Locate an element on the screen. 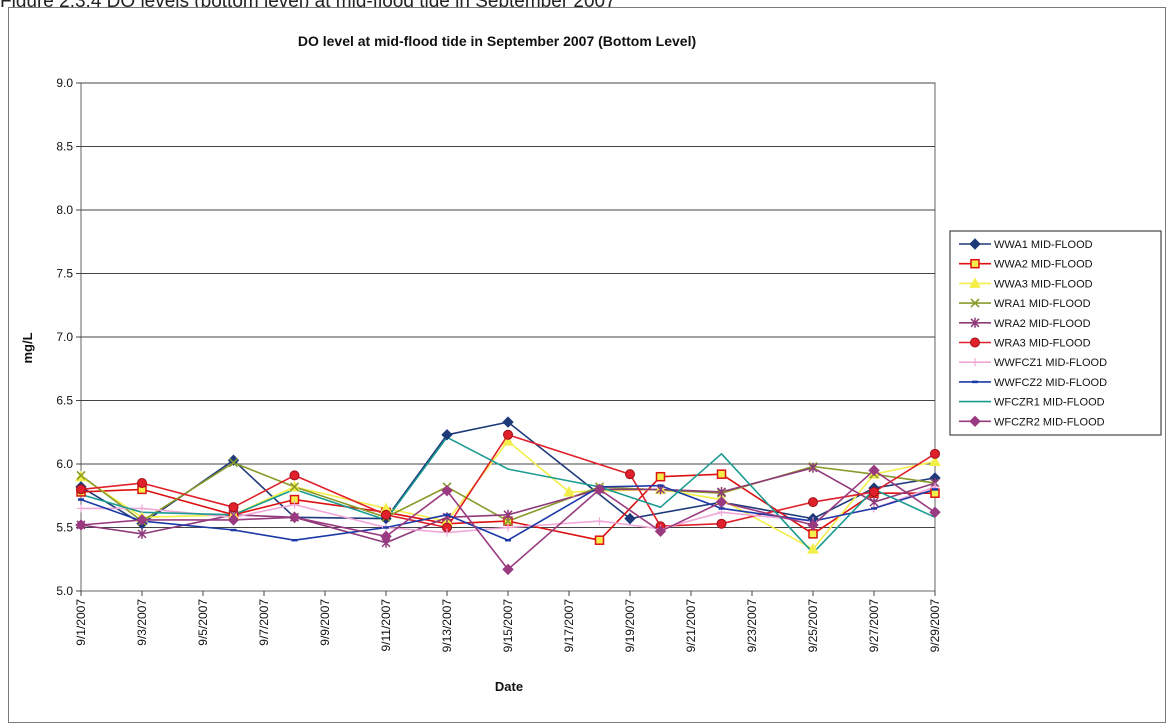 This screenshot has height=723, width=1168. legend-entry: WRA2 MID-FLOOD is located at coordinates (1025, 324).